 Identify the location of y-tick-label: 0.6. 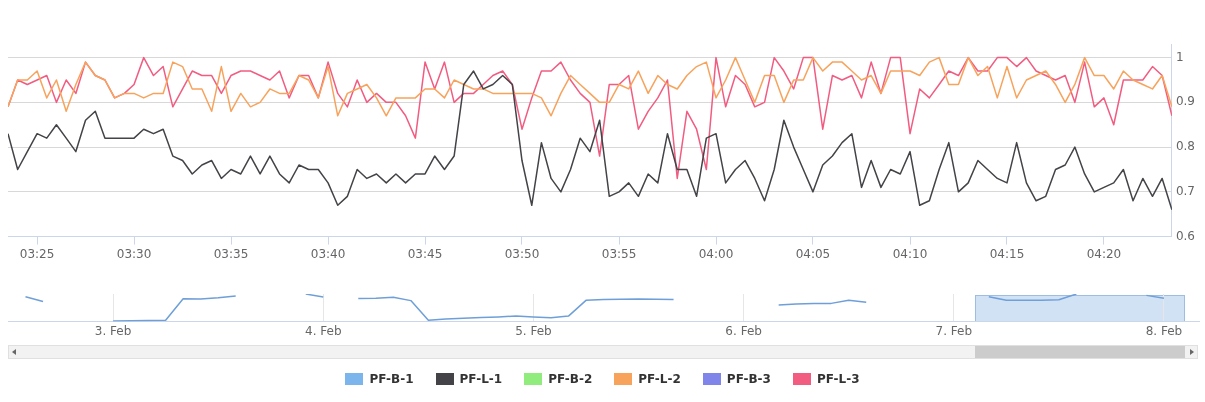
(1185, 235).